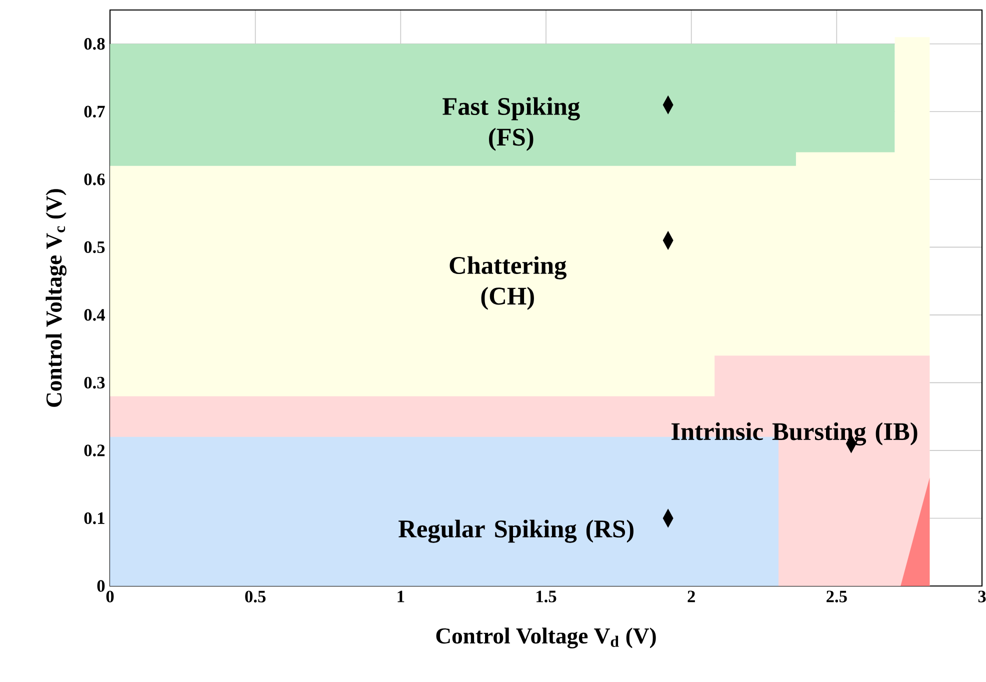 The height and width of the screenshot is (682, 986). Describe the element at coordinates (516, 531) in the screenshot. I see `annotation: Regular Spiking (RS)` at that location.